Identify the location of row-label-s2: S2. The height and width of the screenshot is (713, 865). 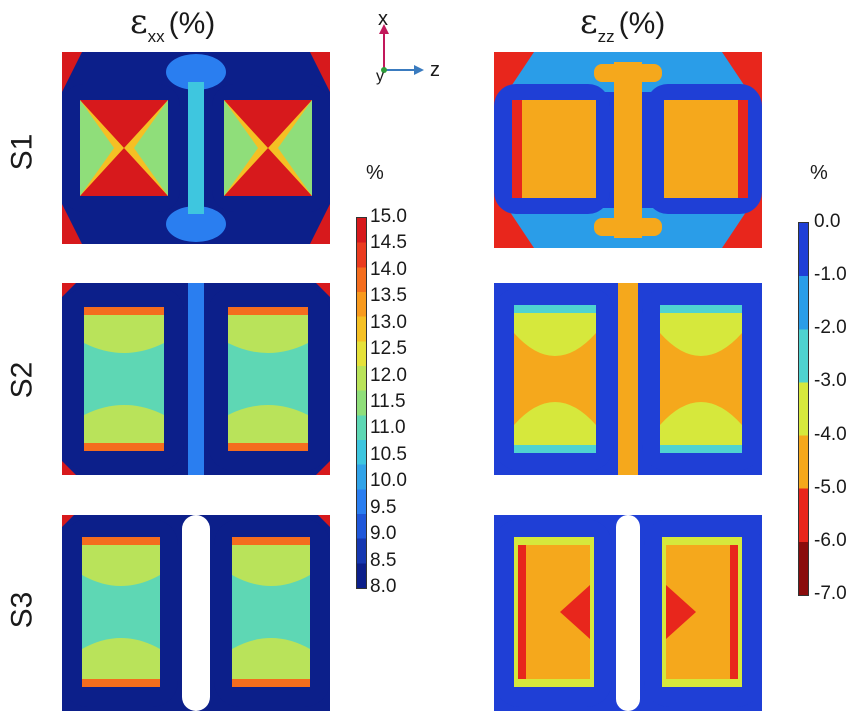
(22, 380).